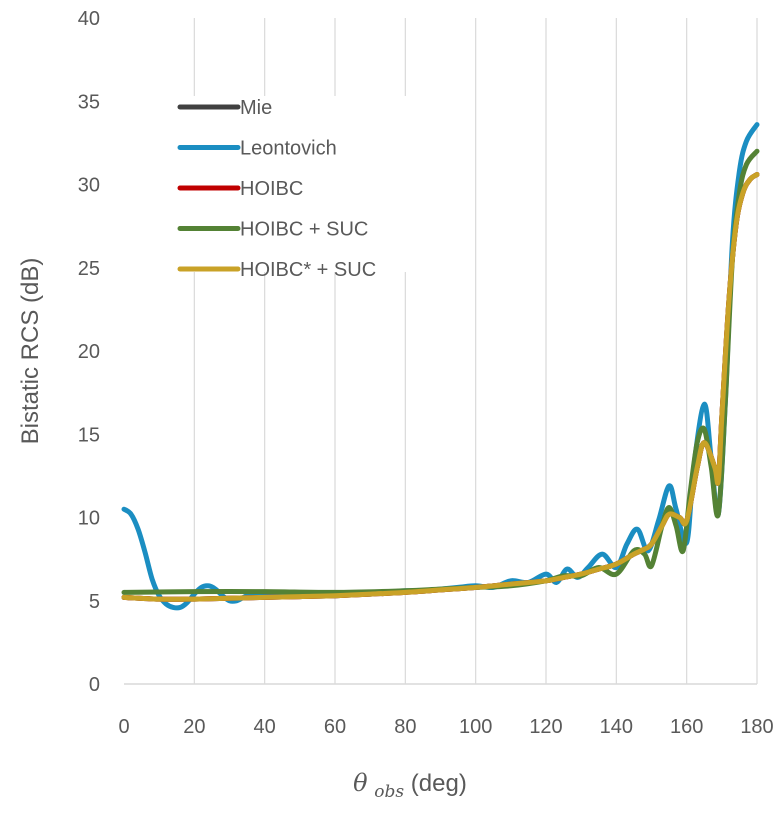  I want to click on legend-label-hoibc-suc: HOIBC + SUC, so click(304, 230).